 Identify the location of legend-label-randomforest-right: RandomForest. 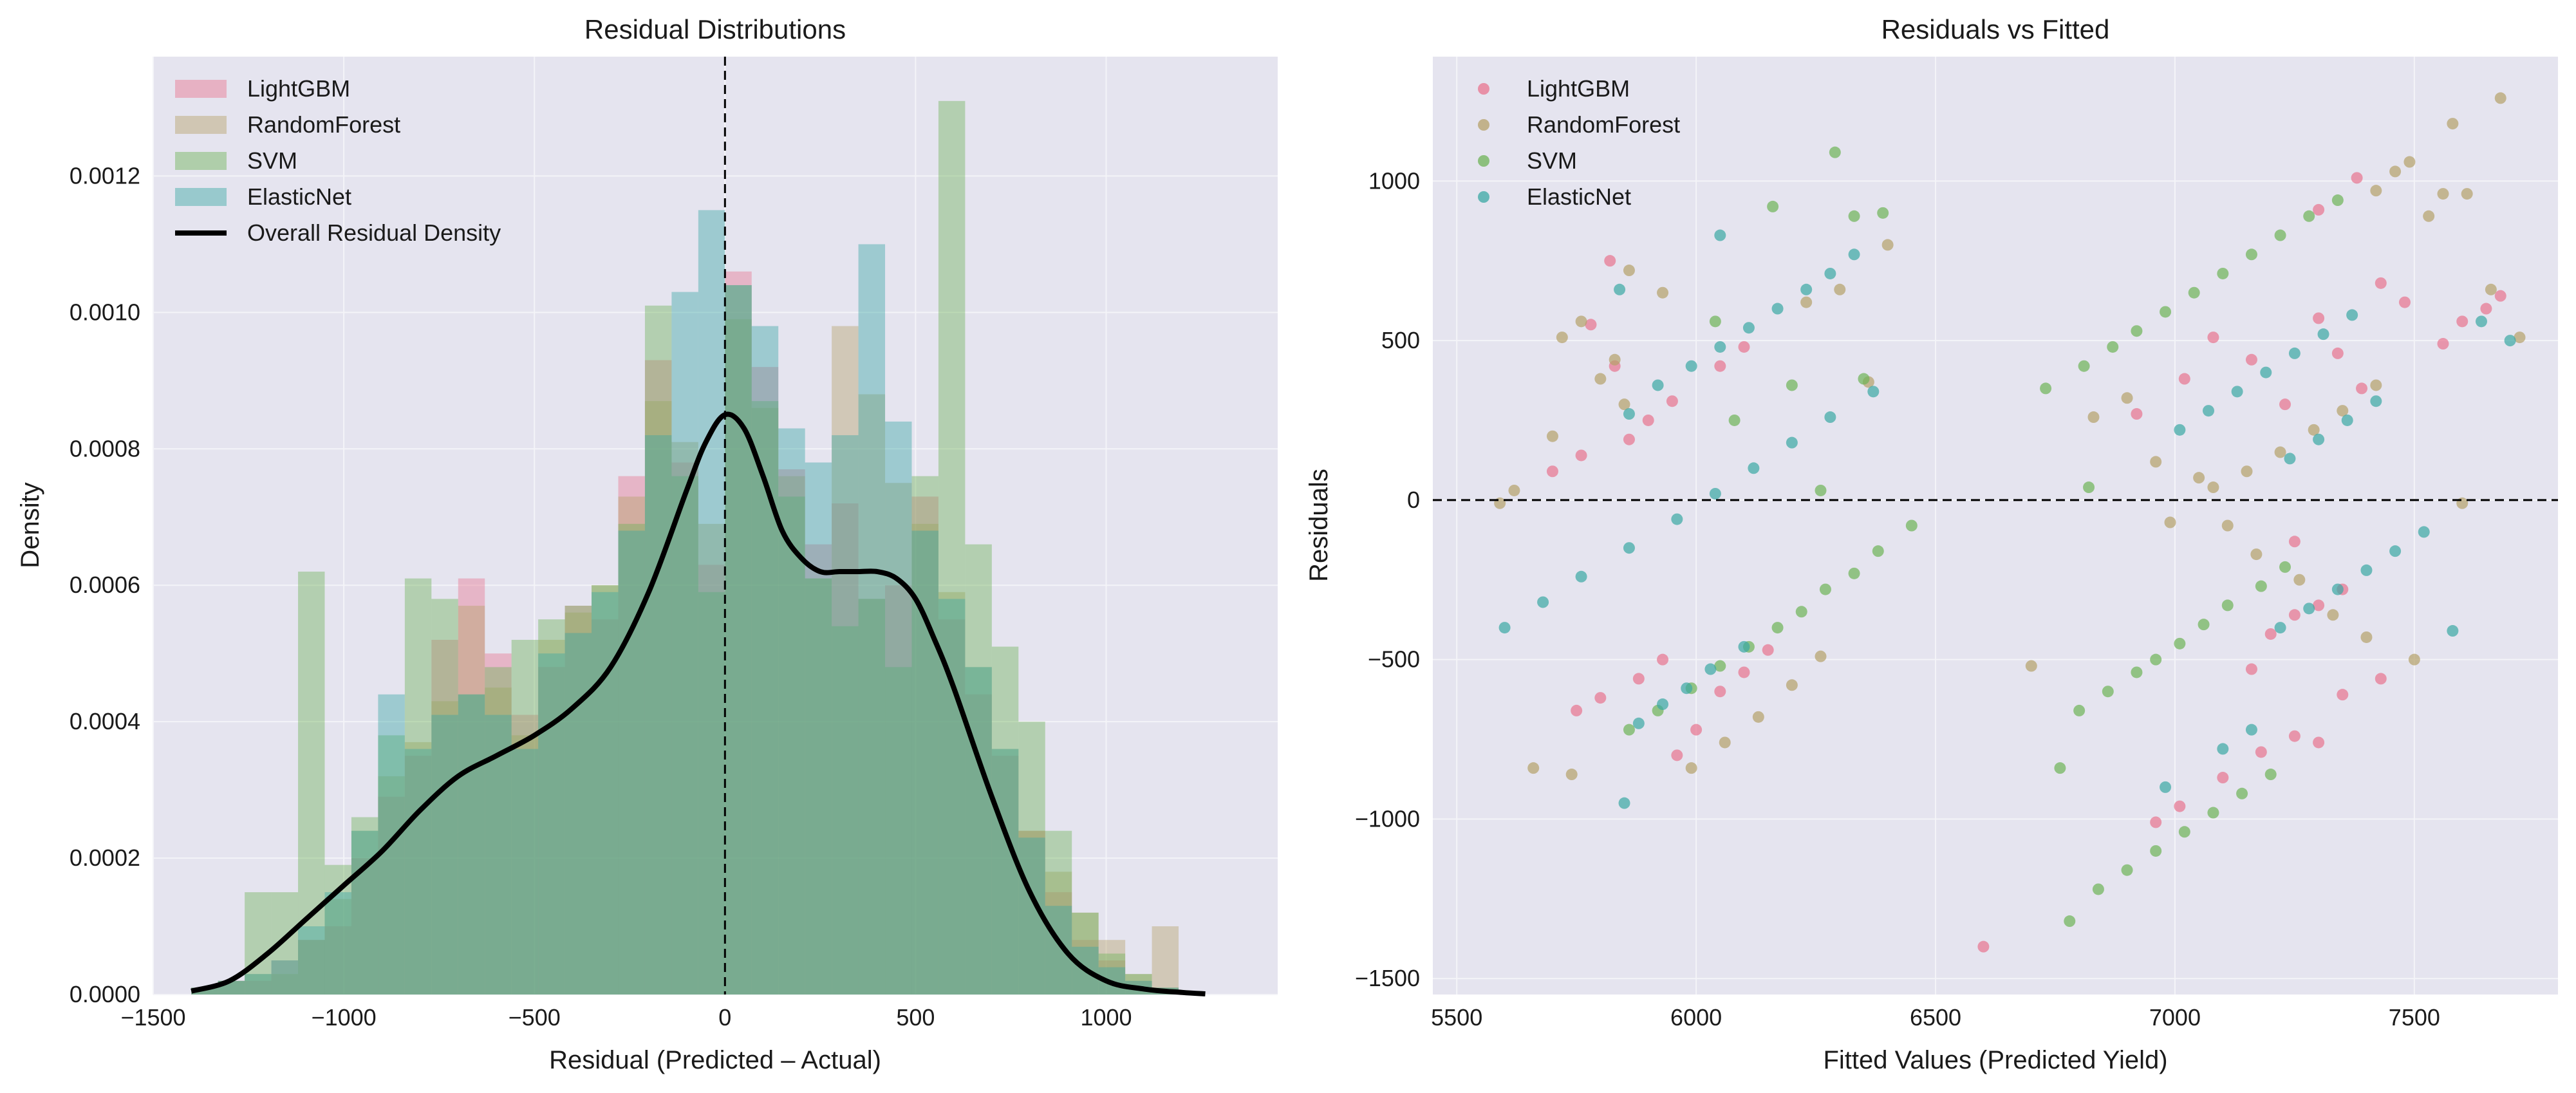
(1603, 125).